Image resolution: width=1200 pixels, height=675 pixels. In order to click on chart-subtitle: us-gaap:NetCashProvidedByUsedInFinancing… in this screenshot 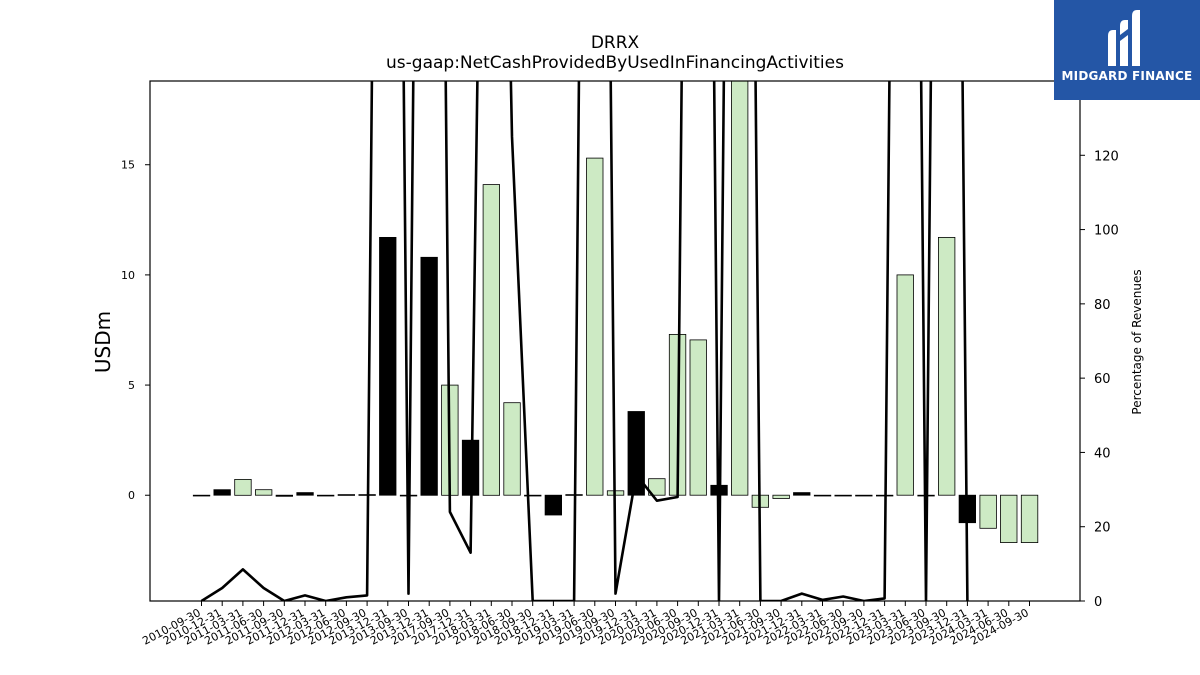, I will do `click(615, 63)`.